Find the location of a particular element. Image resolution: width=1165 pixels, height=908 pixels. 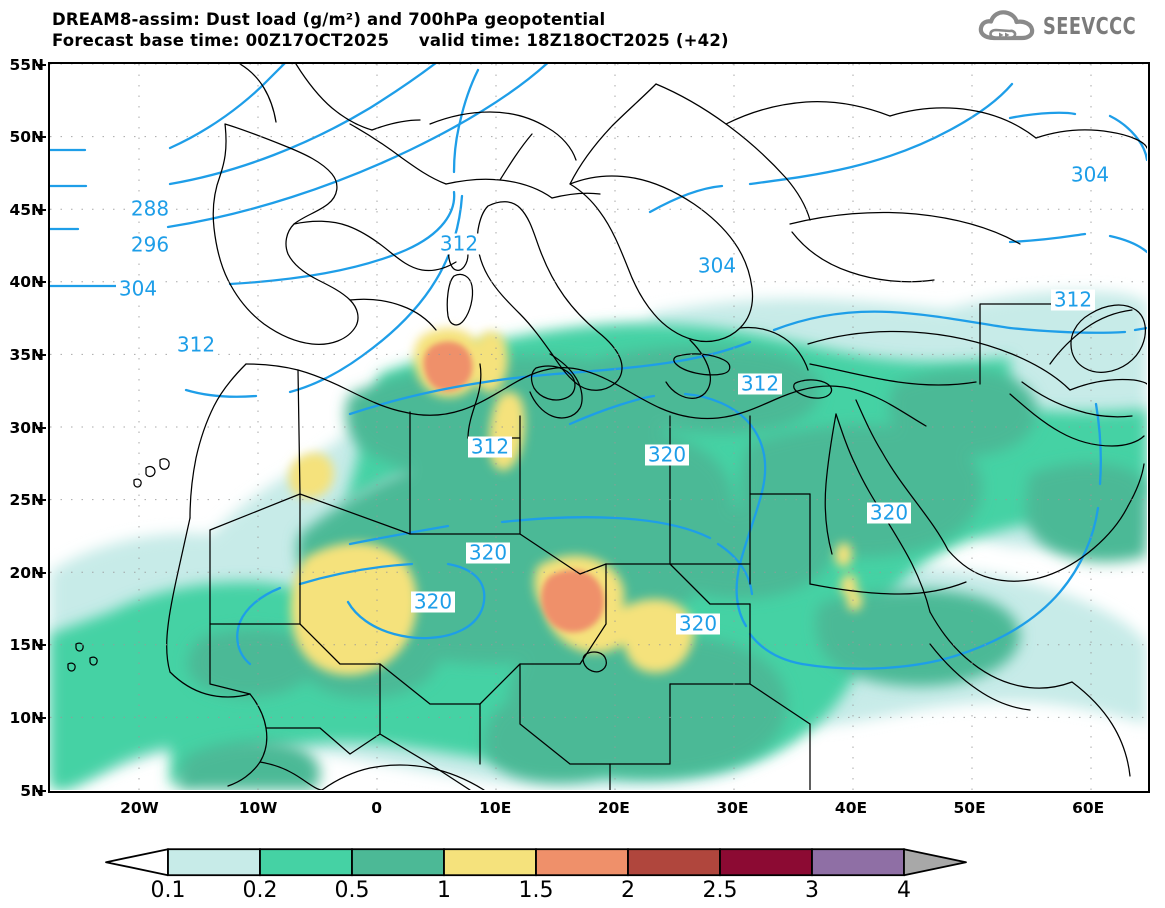

colorbar-tick-label: 0.1 is located at coordinates (168, 890).